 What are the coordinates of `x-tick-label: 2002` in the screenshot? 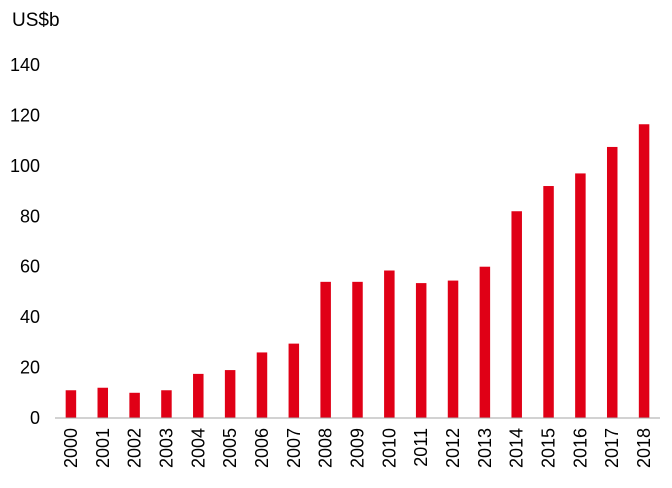 It's located at (135, 448).